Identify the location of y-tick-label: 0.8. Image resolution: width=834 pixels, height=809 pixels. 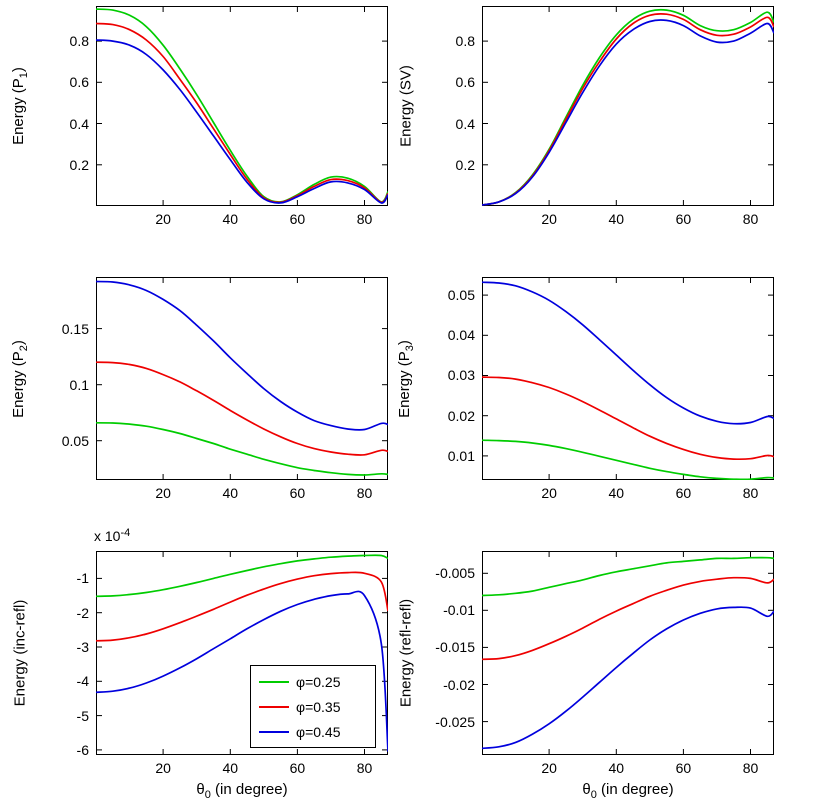
(465, 41).